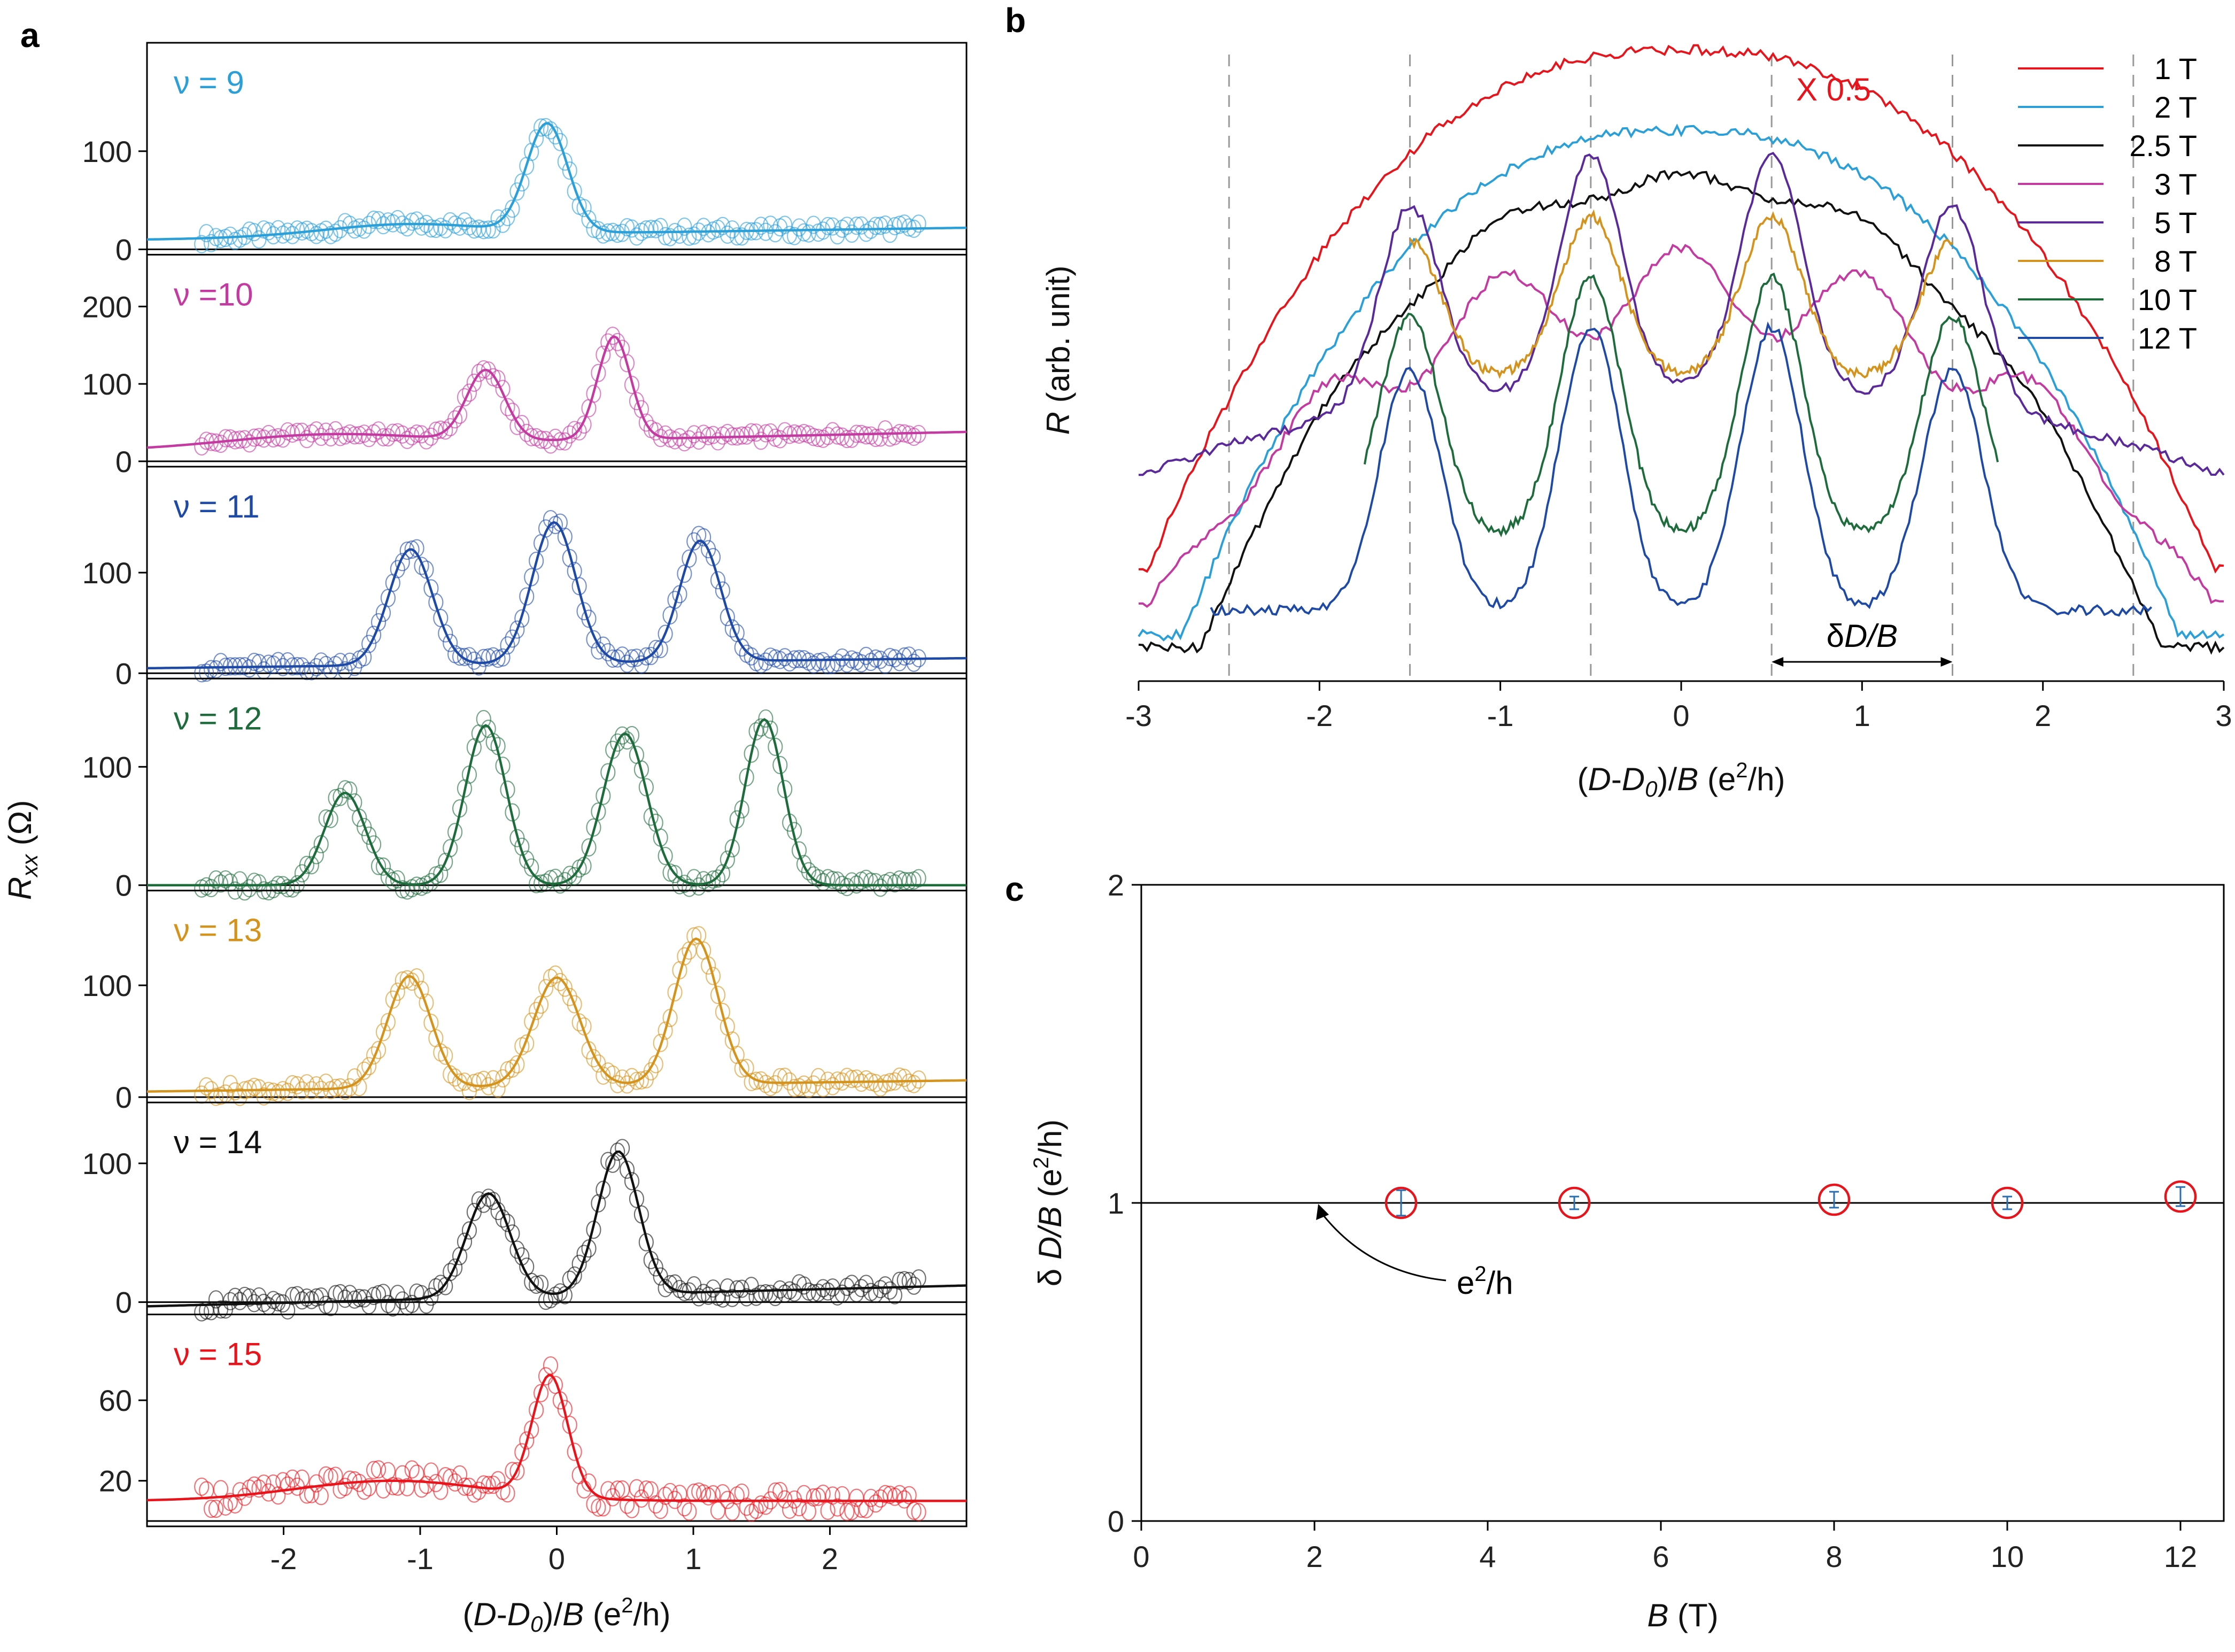 This screenshot has height=1652, width=2235. What do you see at coordinates (218, 930) in the screenshot?
I see `nu-label: ν = 13` at bounding box center [218, 930].